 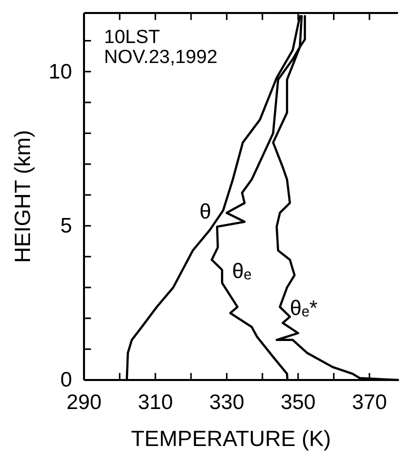 I want to click on annotation: NOV.23,1992, so click(x=161, y=57).